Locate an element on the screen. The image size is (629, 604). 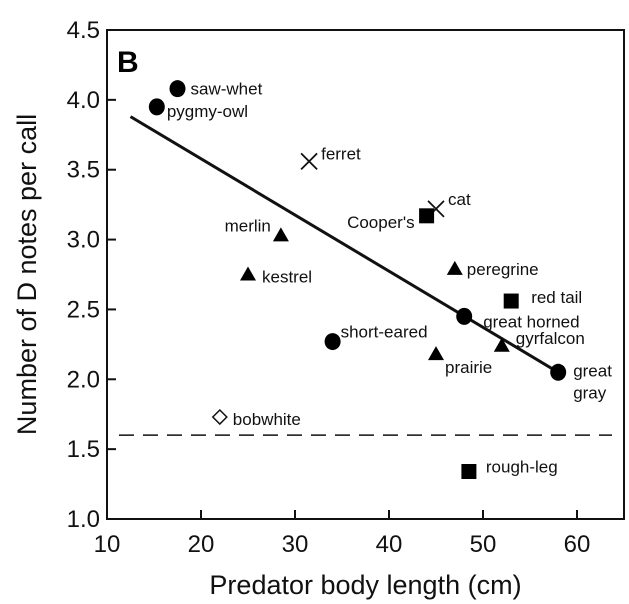
point-label: great horned is located at coordinates (531, 321).